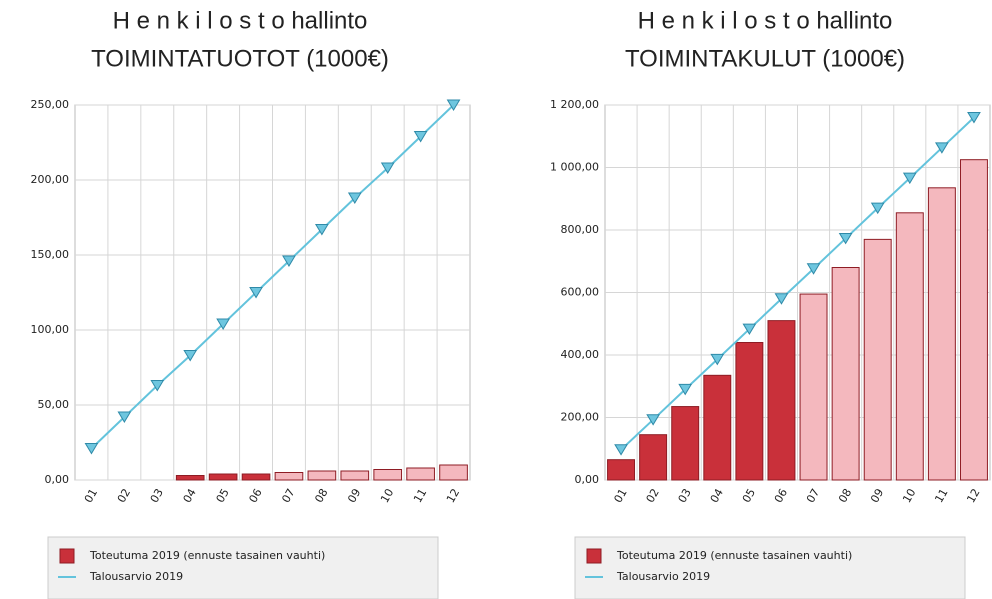 The image size is (992, 599). I want to click on y-tick-label: 1 200,00, so click(574, 104).